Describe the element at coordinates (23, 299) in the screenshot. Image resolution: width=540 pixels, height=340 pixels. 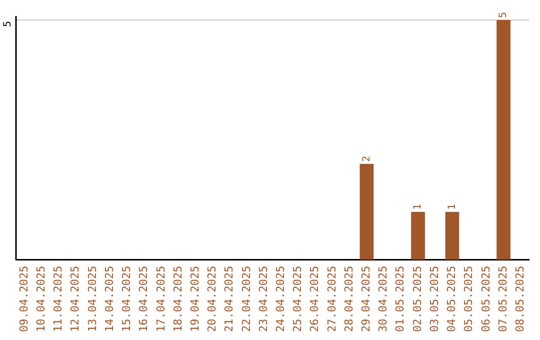
I see `x-tick-label: 09.04.2025` at that location.